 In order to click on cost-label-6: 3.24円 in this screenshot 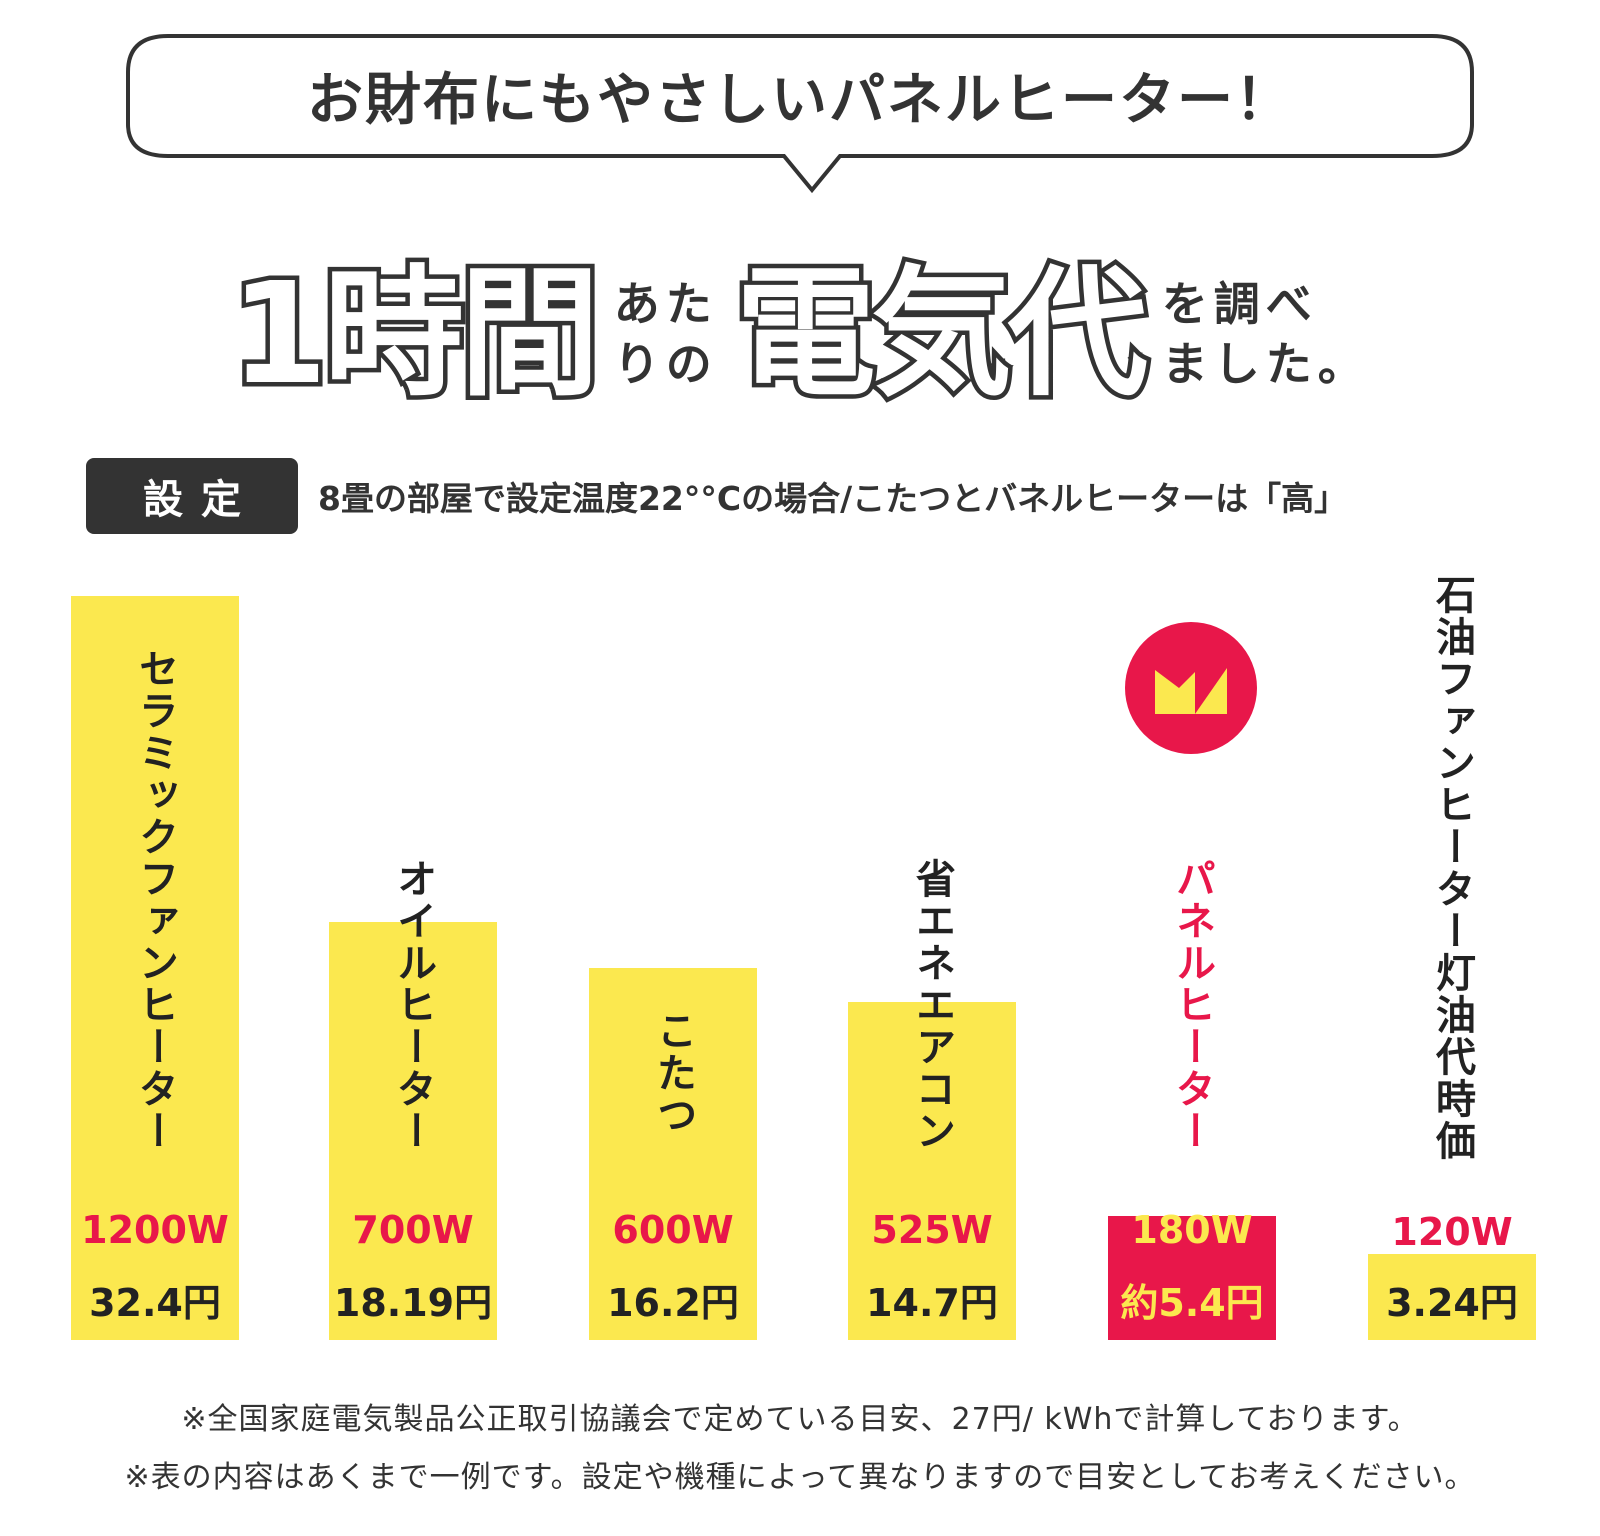, I will do `click(1452, 1303)`.